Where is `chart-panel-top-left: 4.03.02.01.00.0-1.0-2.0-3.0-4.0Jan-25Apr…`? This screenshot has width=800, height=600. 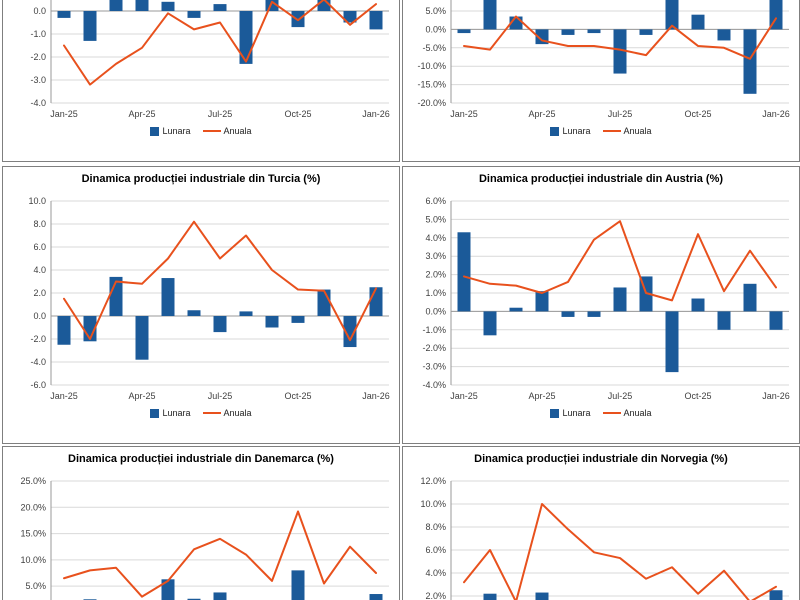 chart-panel-top-left: 4.03.02.01.00.0-1.0-2.0-3.0-4.0Jan-25Apr… is located at coordinates (201, 81).